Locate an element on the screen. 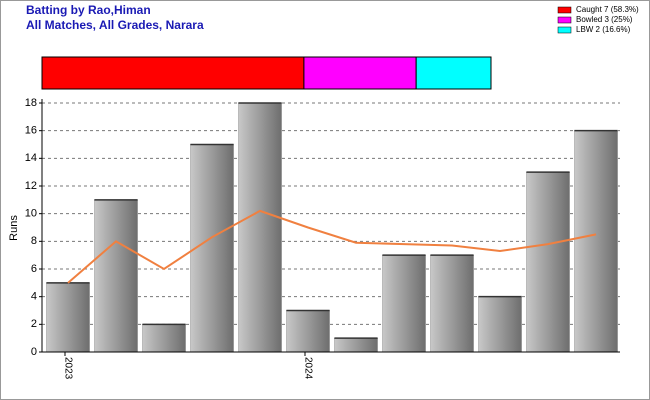  legend-label: Bowled 3 (25%) is located at coordinates (604, 19).